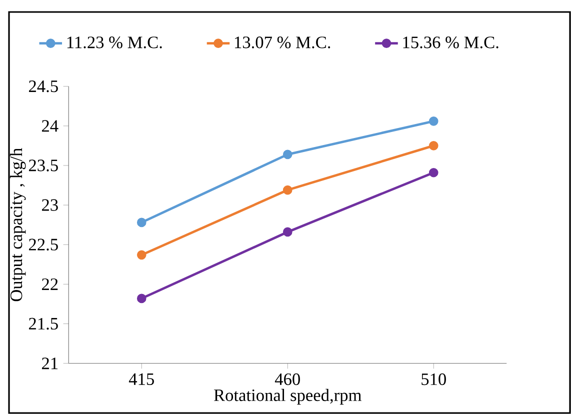 The height and width of the screenshot is (414, 571). What do you see at coordinates (50, 205) in the screenshot?
I see `y-tick-label: 23` at bounding box center [50, 205].